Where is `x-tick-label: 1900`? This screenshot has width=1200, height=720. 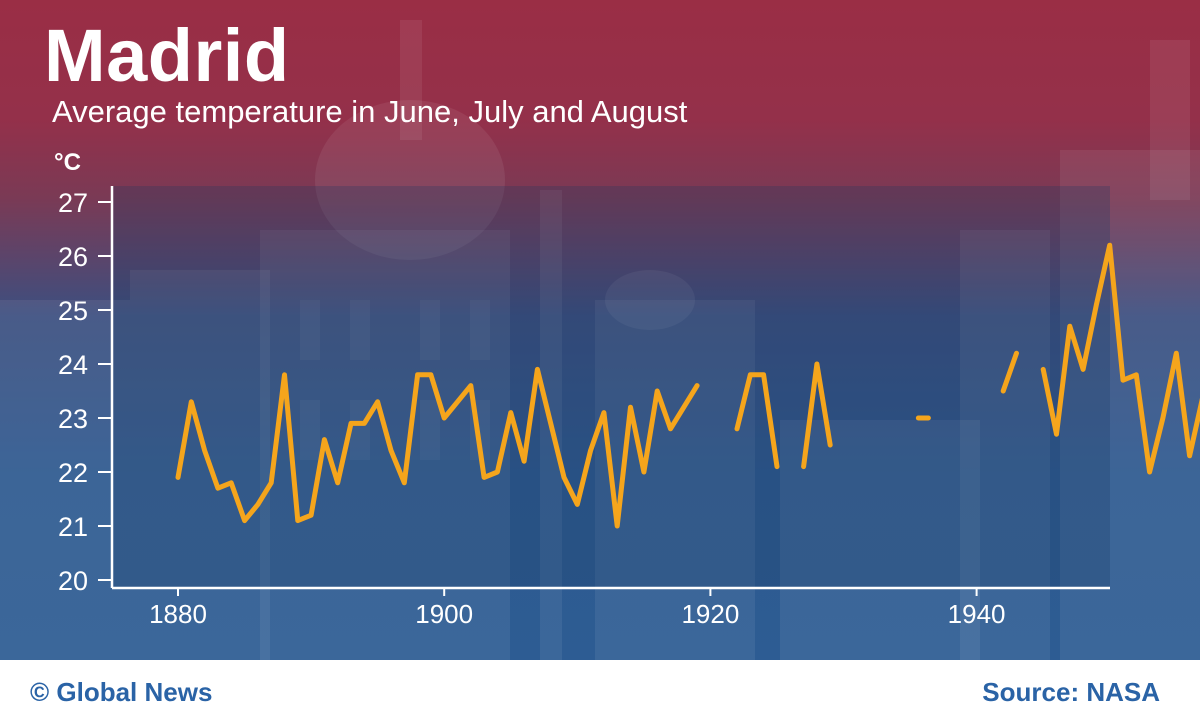 x-tick-label: 1900 is located at coordinates (444, 614).